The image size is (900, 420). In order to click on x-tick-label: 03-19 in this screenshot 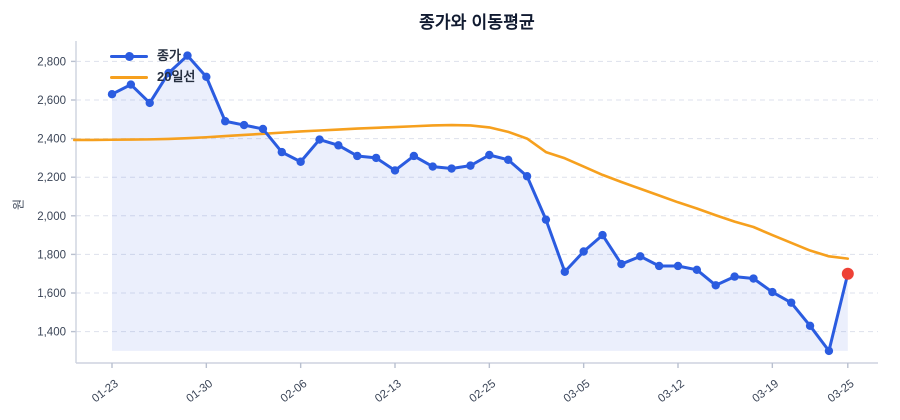, I will do `click(765, 391)`.